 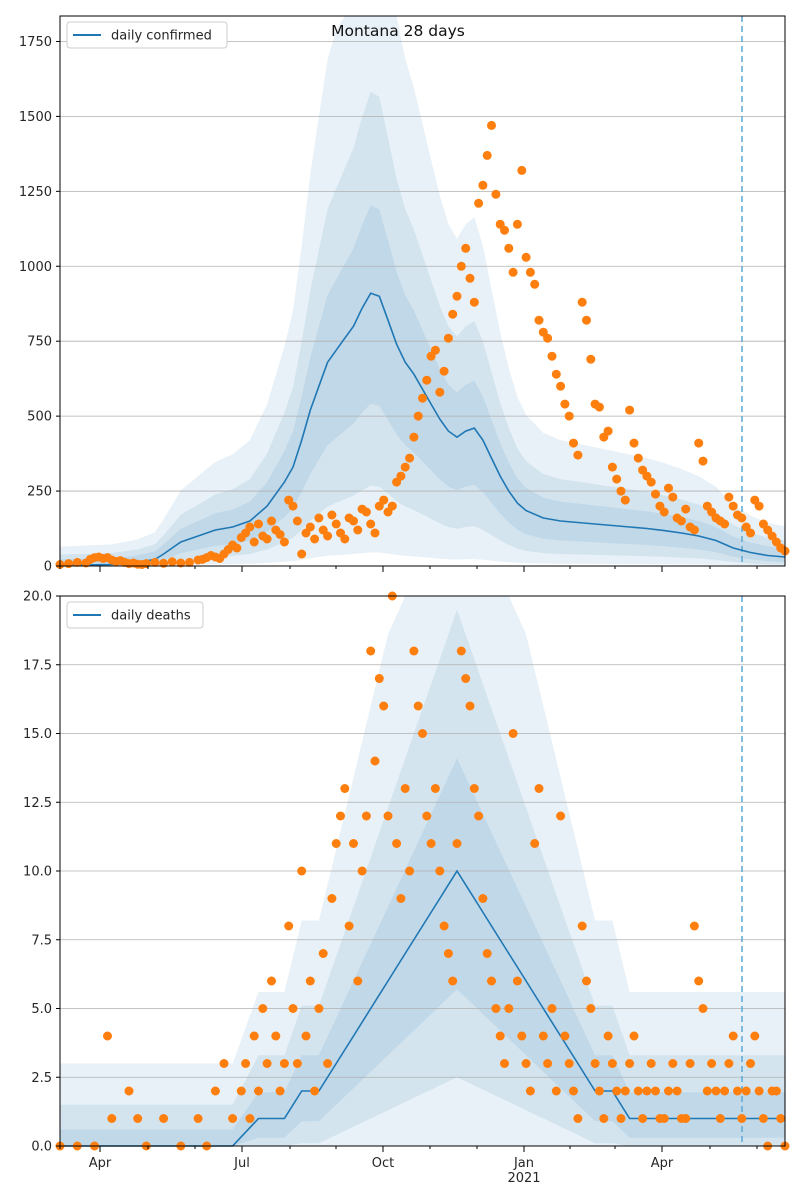 I want to click on confirmed-legend-box, so click(x=147, y=35).